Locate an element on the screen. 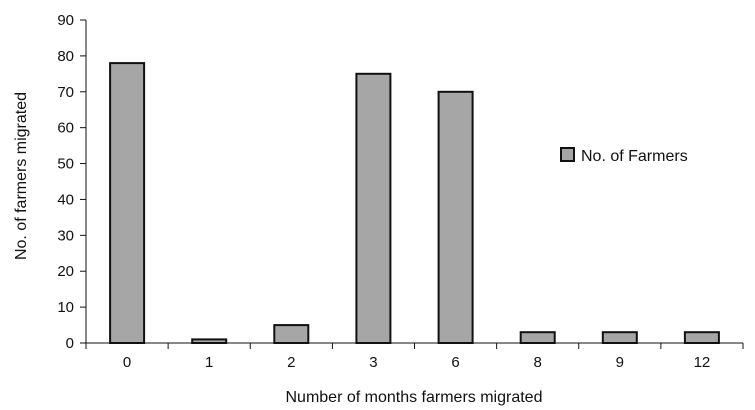  x-tick-label: 8 is located at coordinates (538, 362).